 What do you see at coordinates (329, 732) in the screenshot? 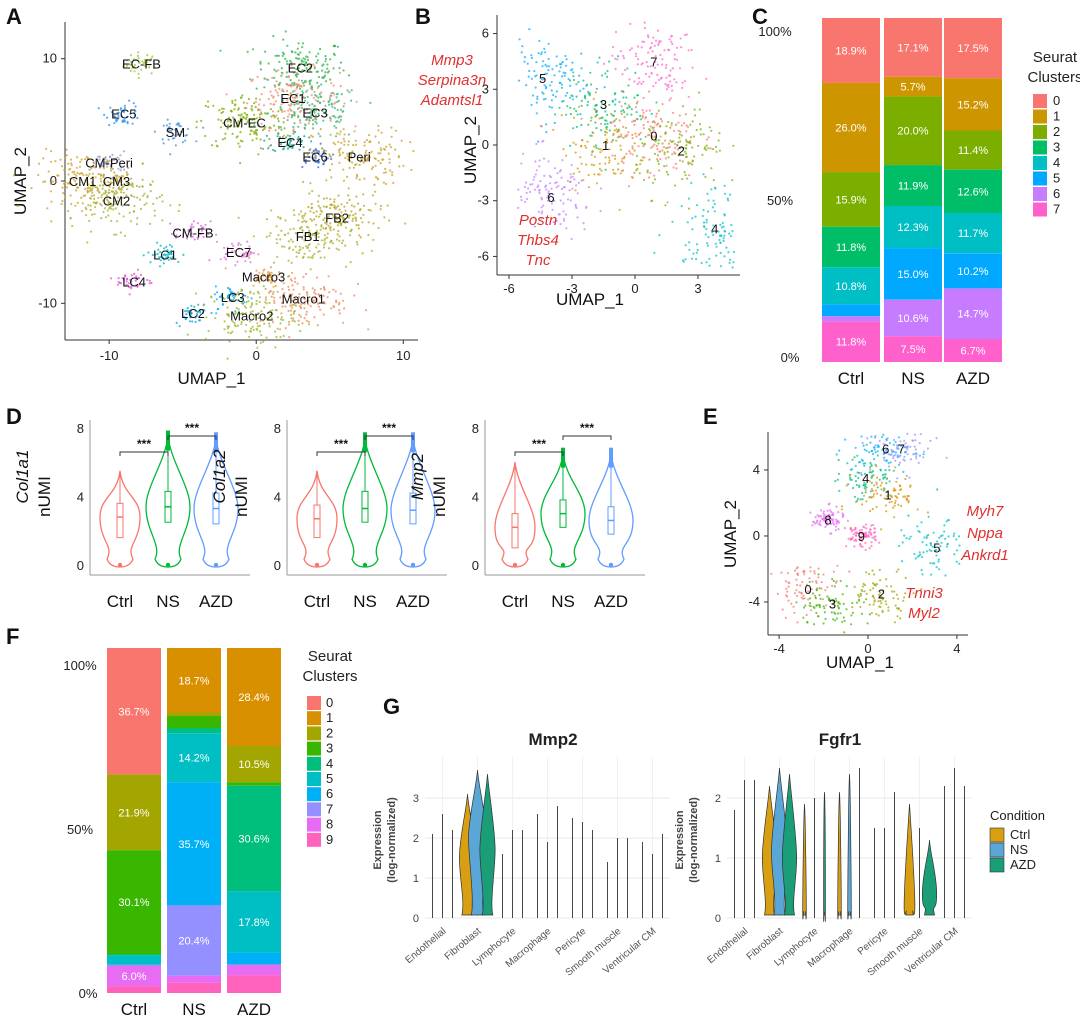
I see `legend-label: 2` at bounding box center [329, 732].